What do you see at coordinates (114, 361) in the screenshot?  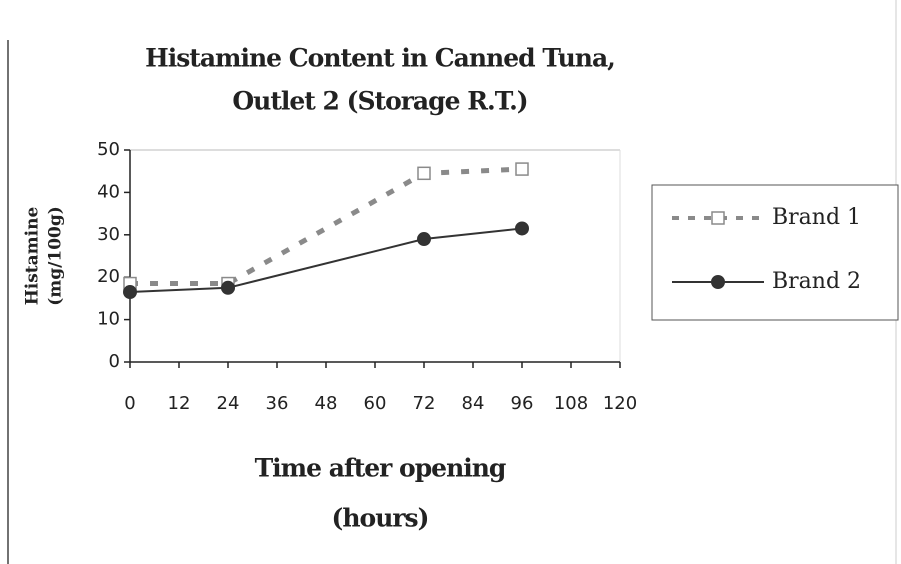 I see `y-tick-label: 0` at bounding box center [114, 361].